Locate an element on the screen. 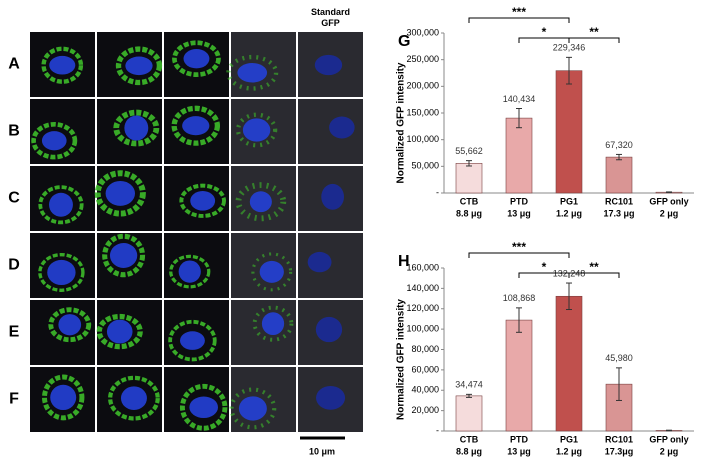  y-tick-label: 20,000 is located at coordinates (425, 410).